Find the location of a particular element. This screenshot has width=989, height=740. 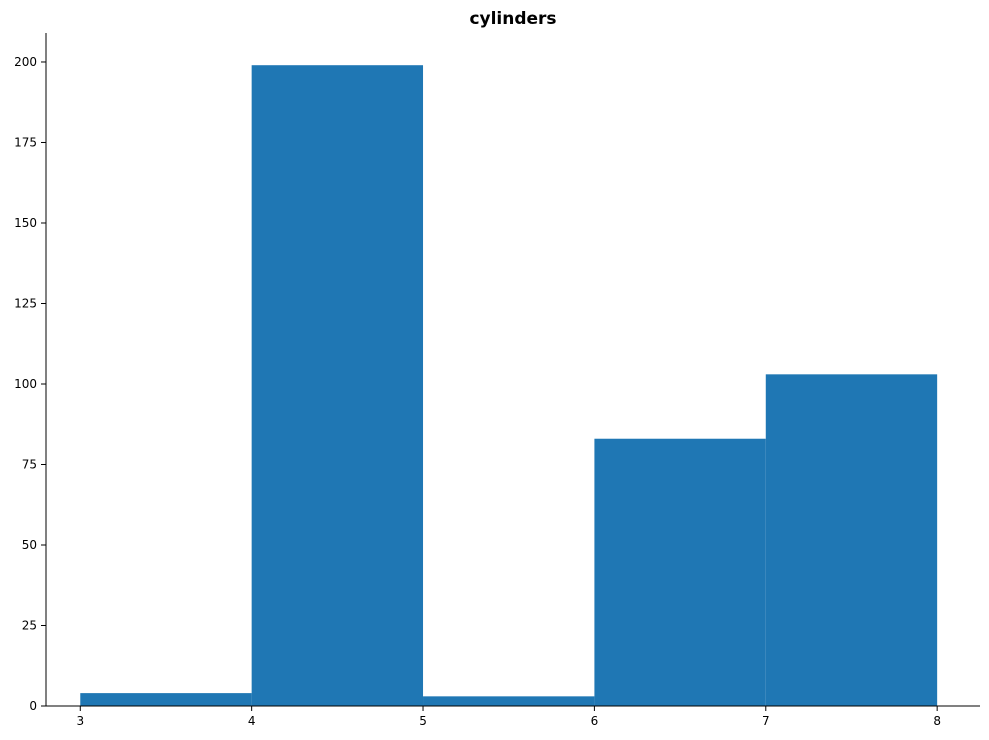

y-tick-label: 100 is located at coordinates (25, 384).